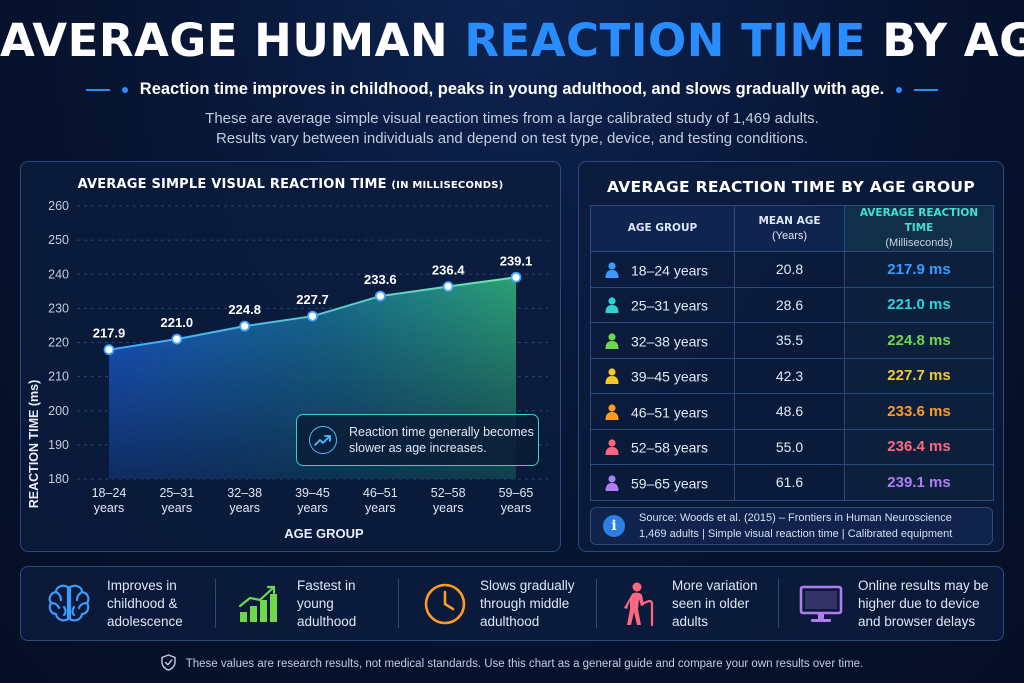 This screenshot has height=683, width=1024. What do you see at coordinates (670, 376) in the screenshot?
I see `age-group-label: 39–45 years` at bounding box center [670, 376].